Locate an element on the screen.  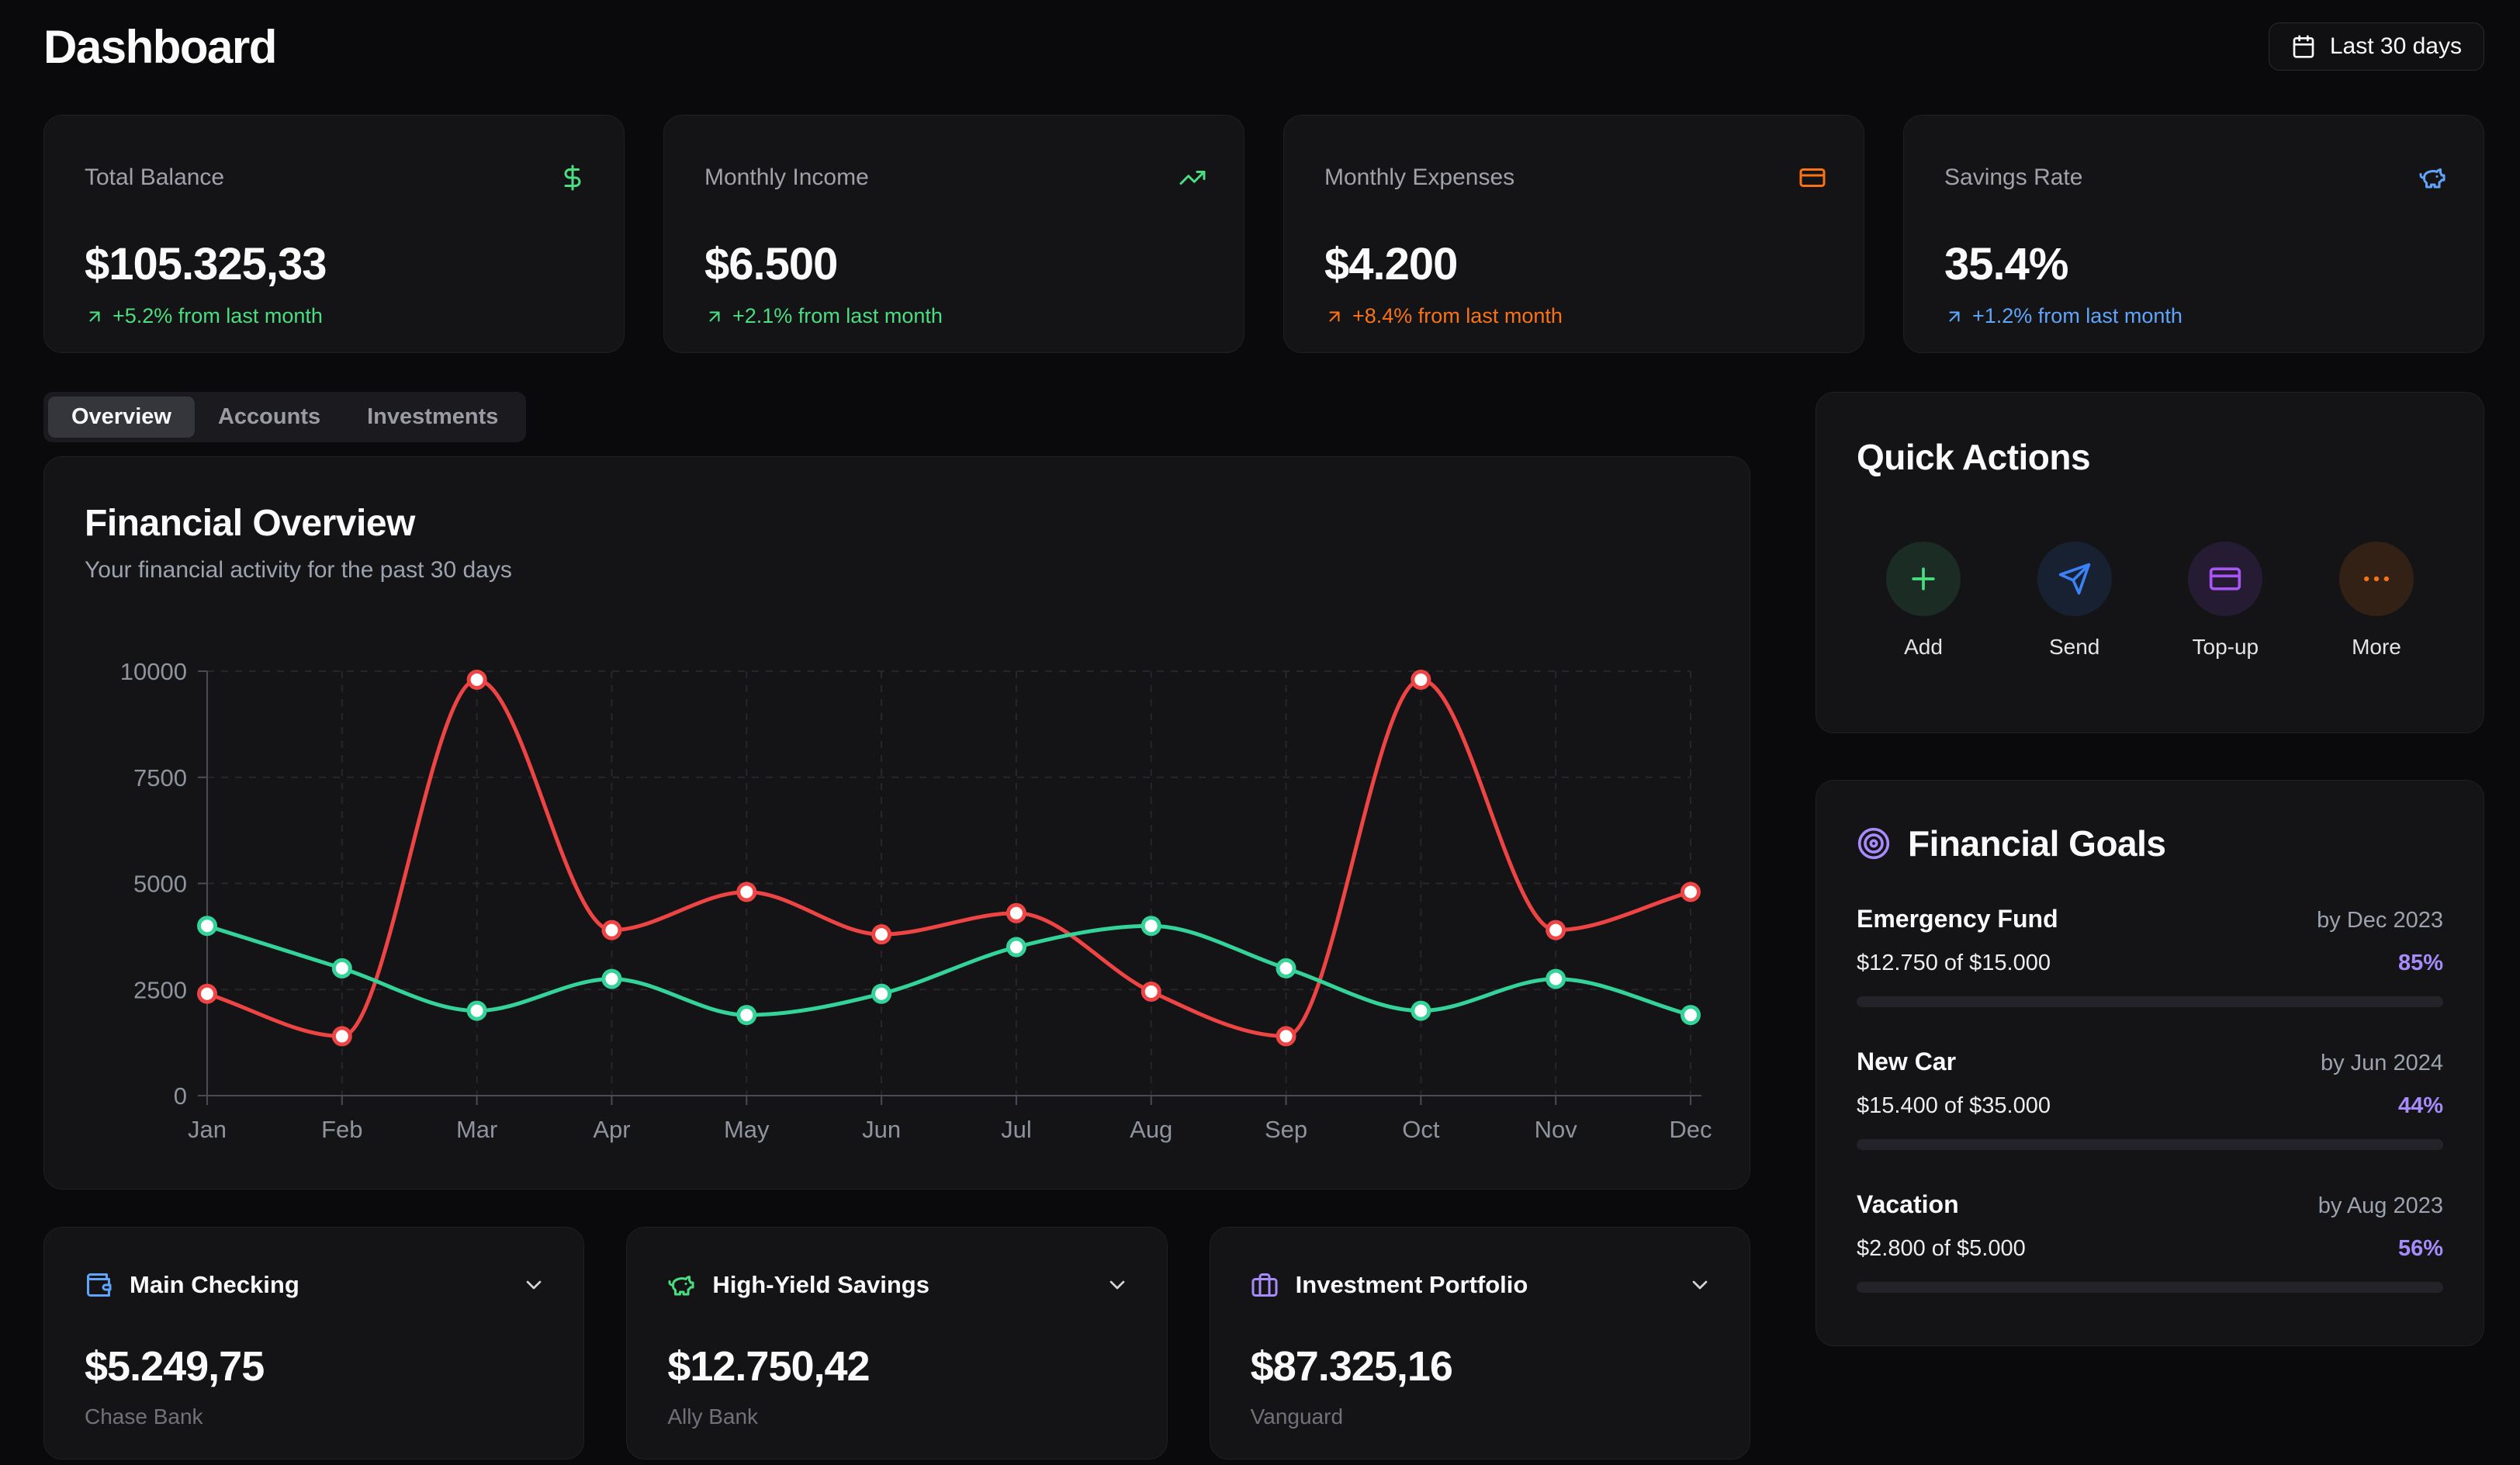
stat-value: $6.500 is located at coordinates (771, 264).